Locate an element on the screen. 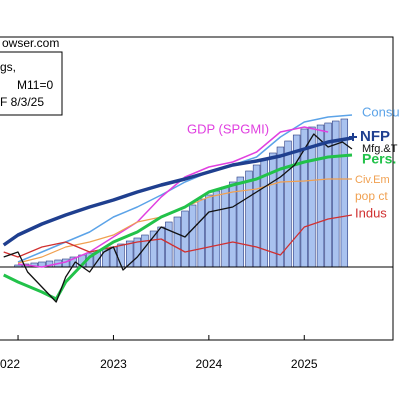 This screenshot has height=400, width=400. series-label: Civ.Em is located at coordinates (372, 180).